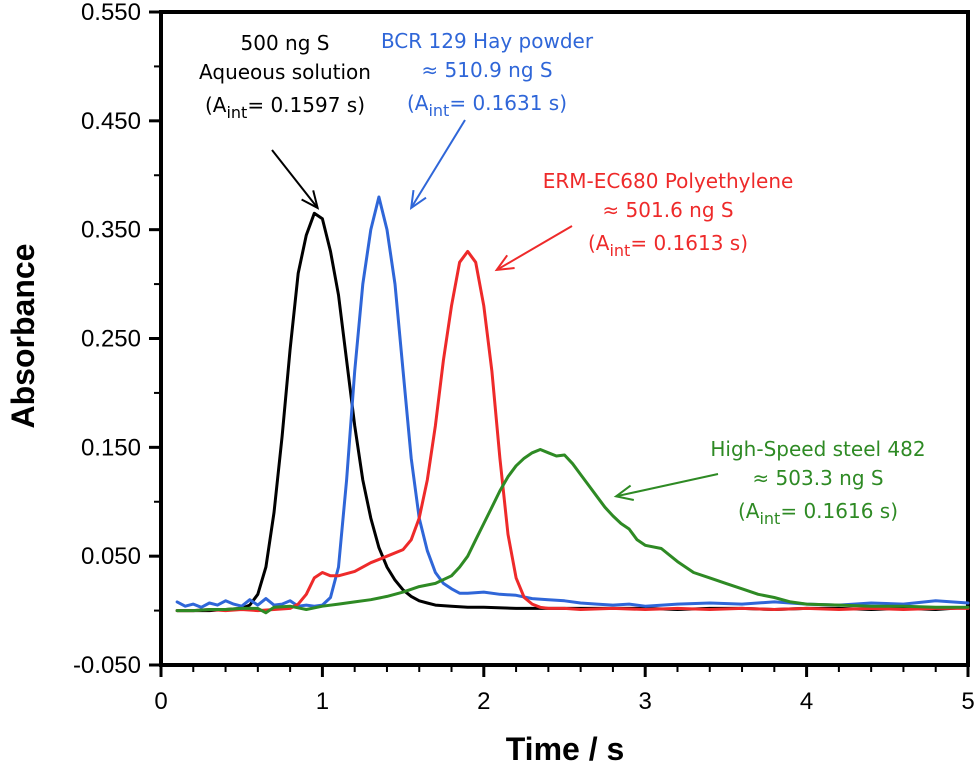 This screenshot has height=768, width=980. I want to click on annotation-line: Aqueous solution, so click(285, 72).